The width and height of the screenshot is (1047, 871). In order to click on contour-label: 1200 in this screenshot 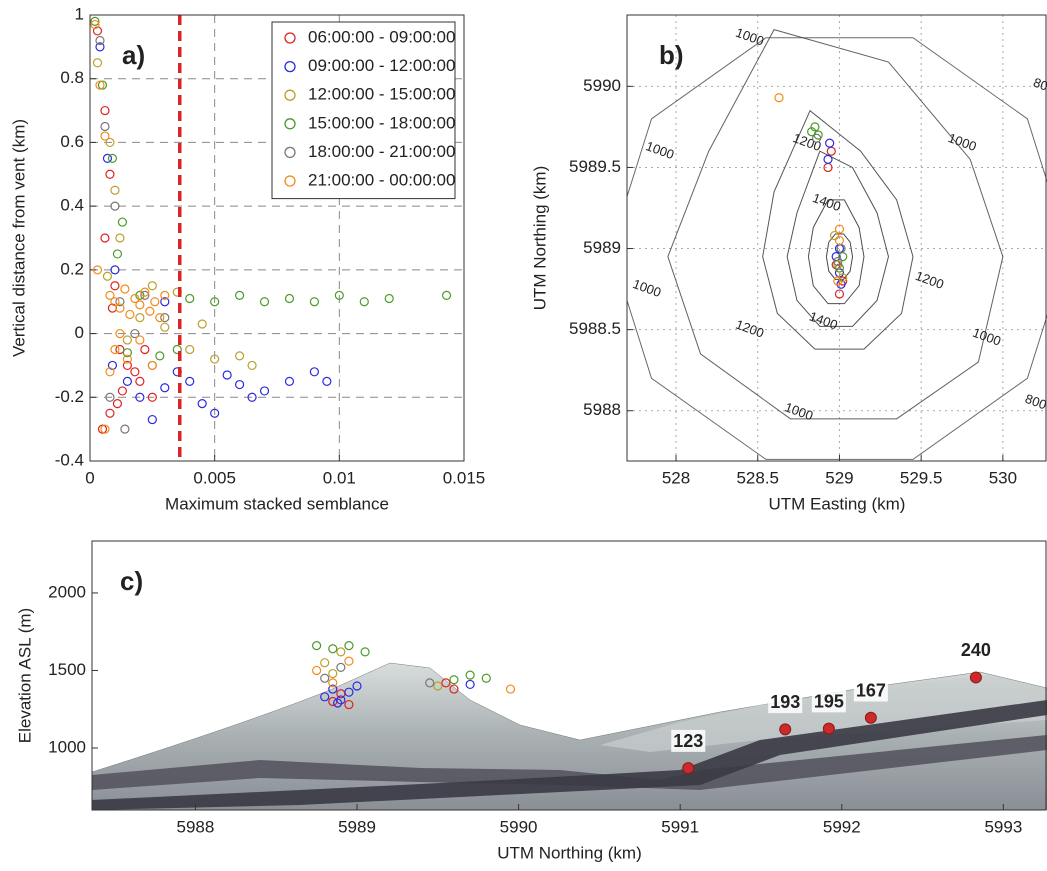, I will do `click(750, 329)`.